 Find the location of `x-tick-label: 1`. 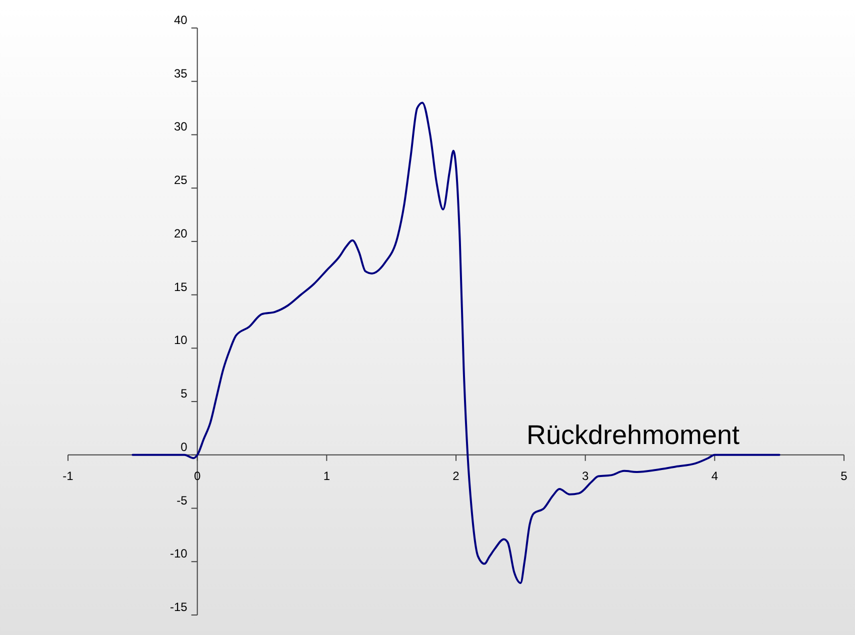

x-tick-label: 1 is located at coordinates (326, 475).